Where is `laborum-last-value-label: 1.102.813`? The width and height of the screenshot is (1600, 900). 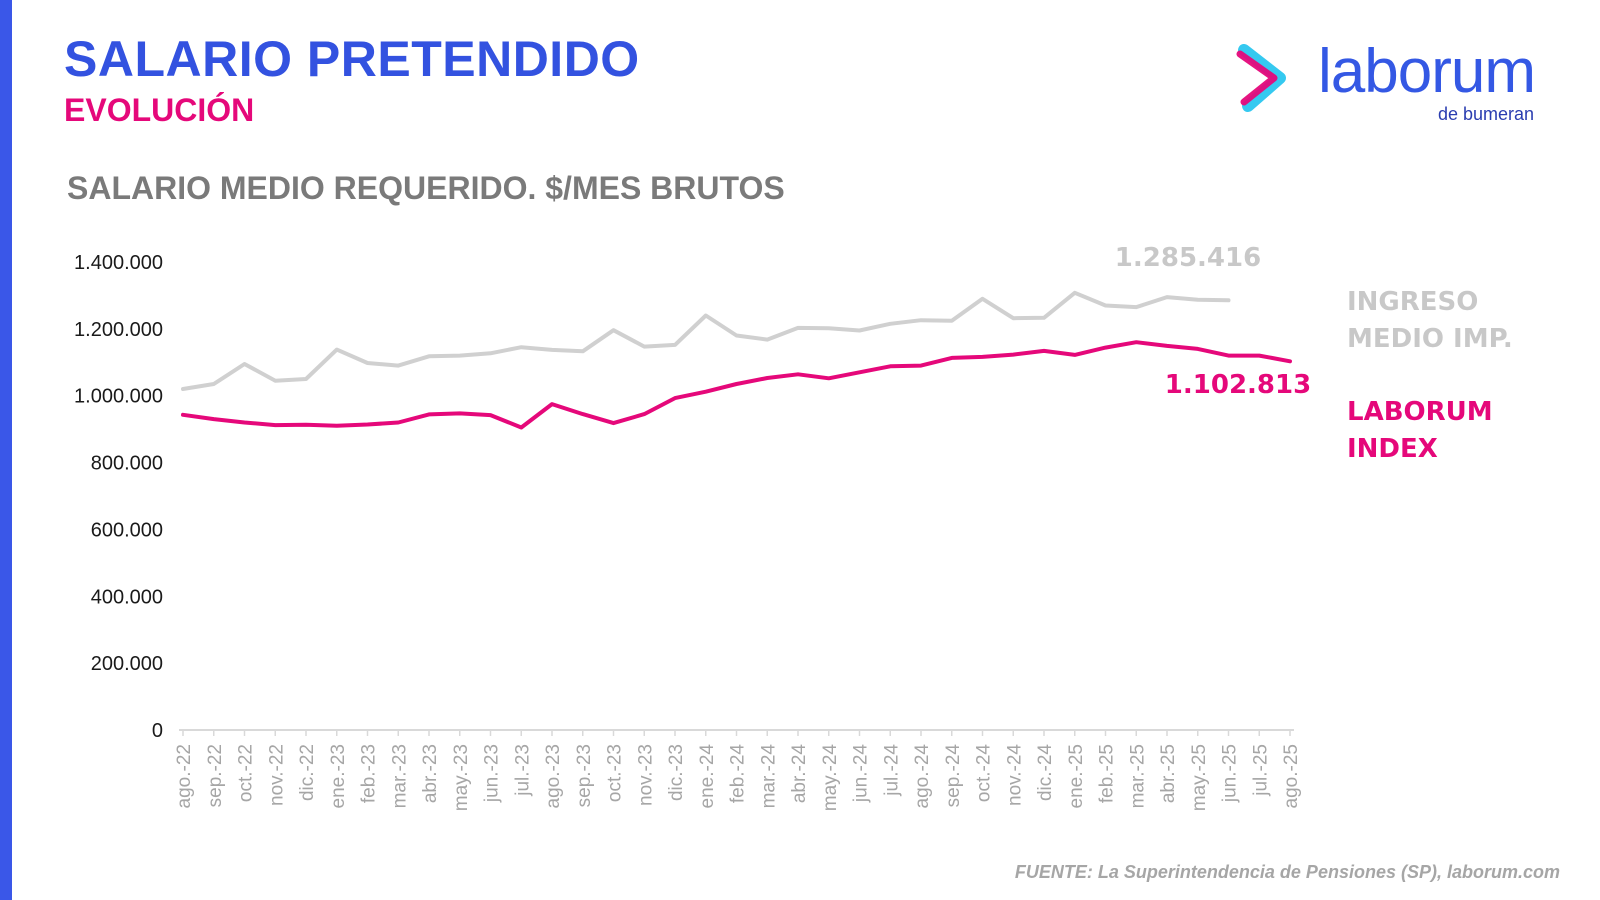
laborum-last-value-label: 1.102.813 is located at coordinates (1238, 385).